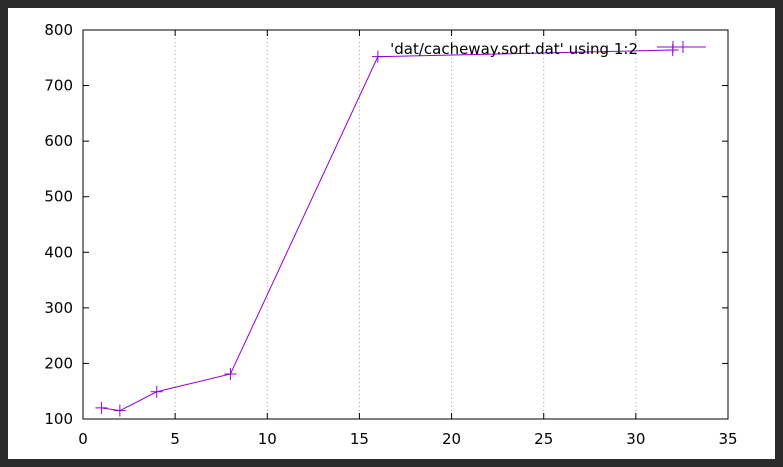  What do you see at coordinates (175, 439) in the screenshot?
I see `x-tick-label: 5` at bounding box center [175, 439].